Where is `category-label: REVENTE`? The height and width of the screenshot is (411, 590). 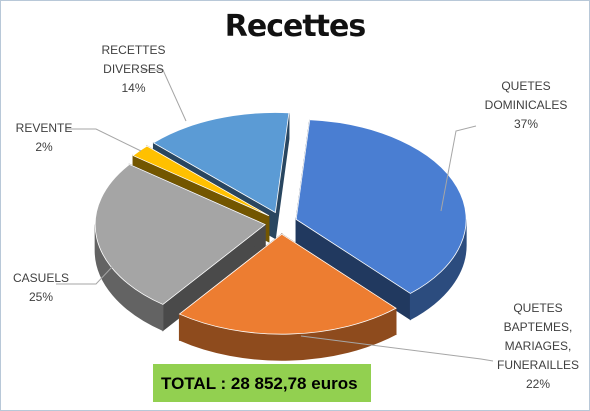
category-label: REVENTE is located at coordinates (44, 128).